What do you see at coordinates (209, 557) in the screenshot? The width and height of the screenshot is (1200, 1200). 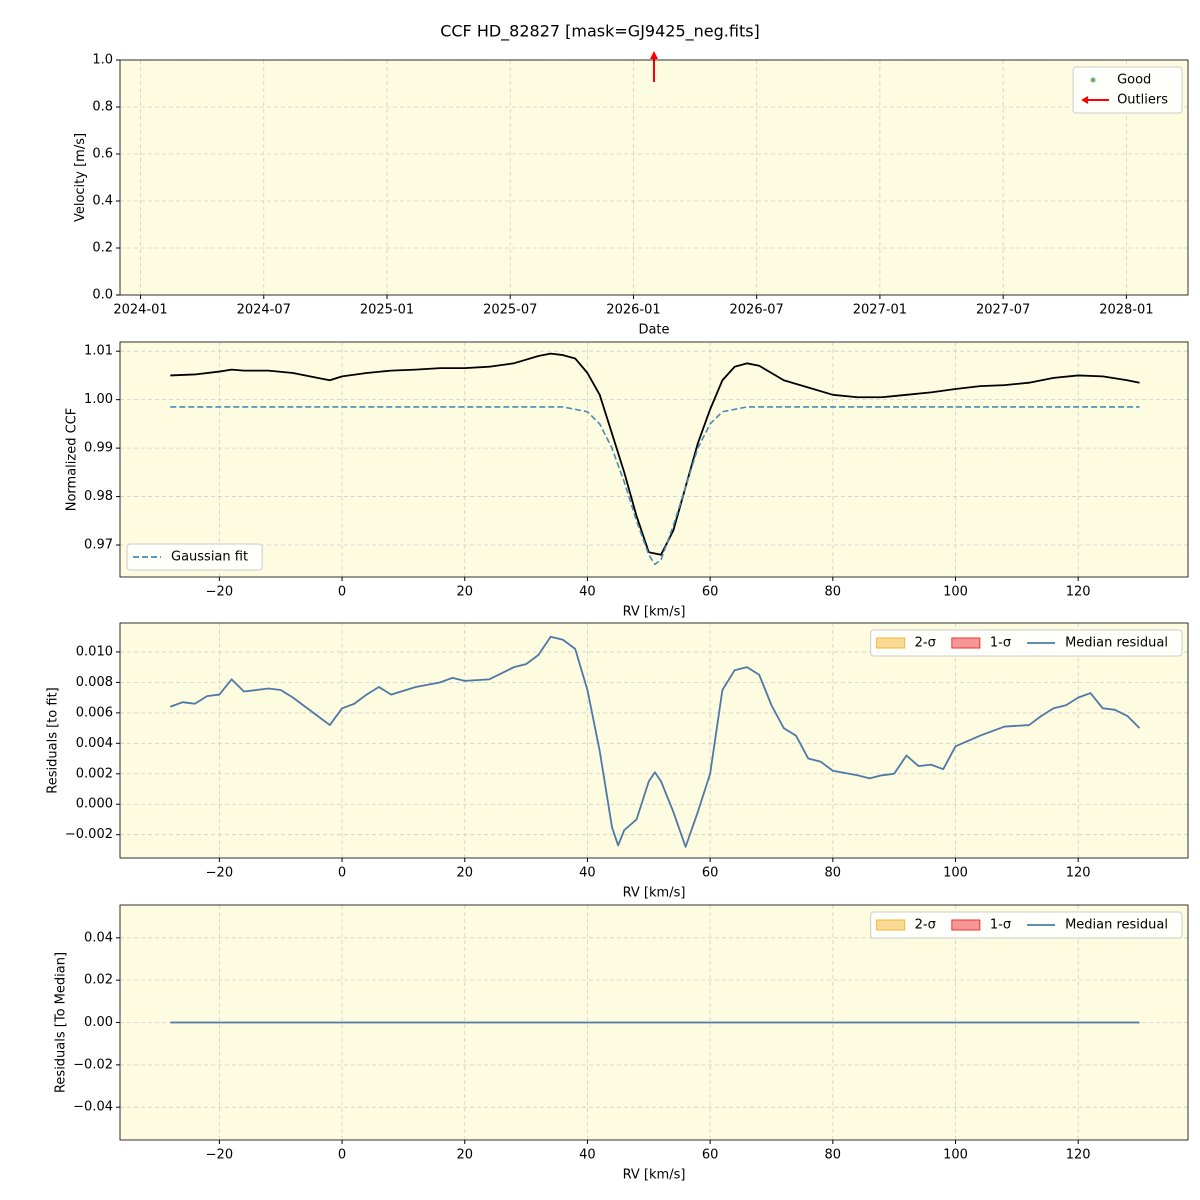 I see `legend-label: Gaussian fit` at bounding box center [209, 557].